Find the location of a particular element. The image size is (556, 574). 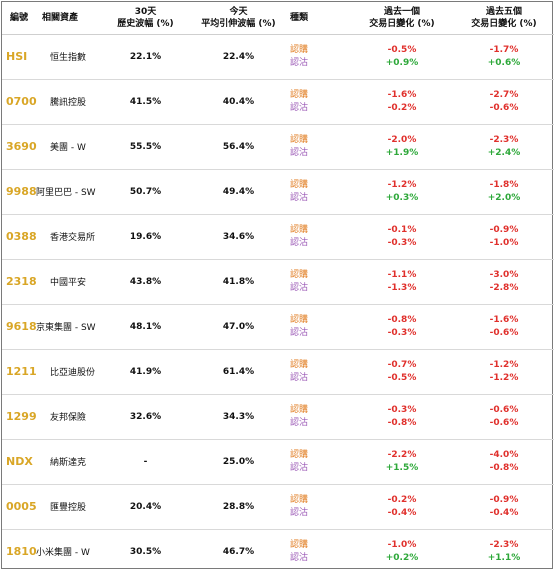

one-day-change-cell: -2.0% +1.9% is located at coordinates (402, 146).